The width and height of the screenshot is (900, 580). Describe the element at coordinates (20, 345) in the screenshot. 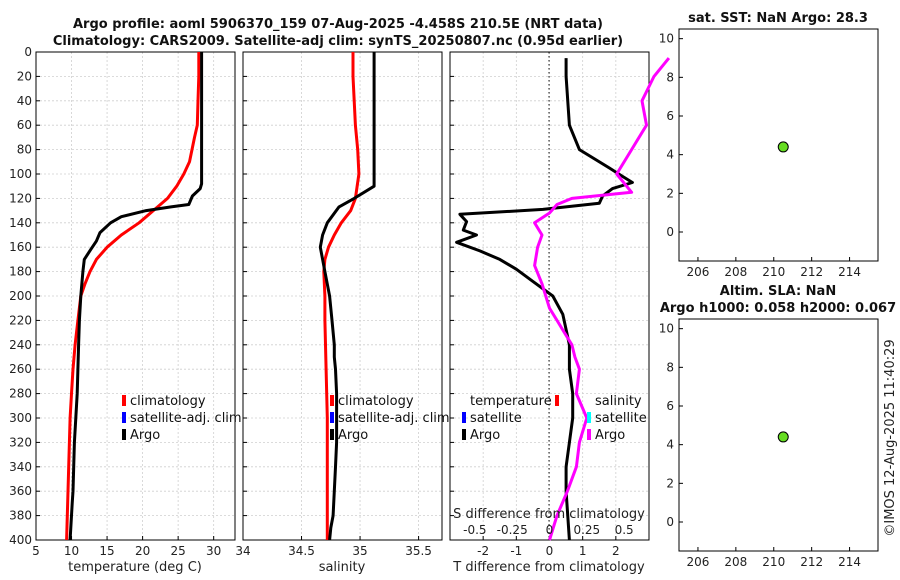

I see `y-tick-label: 240` at that location.